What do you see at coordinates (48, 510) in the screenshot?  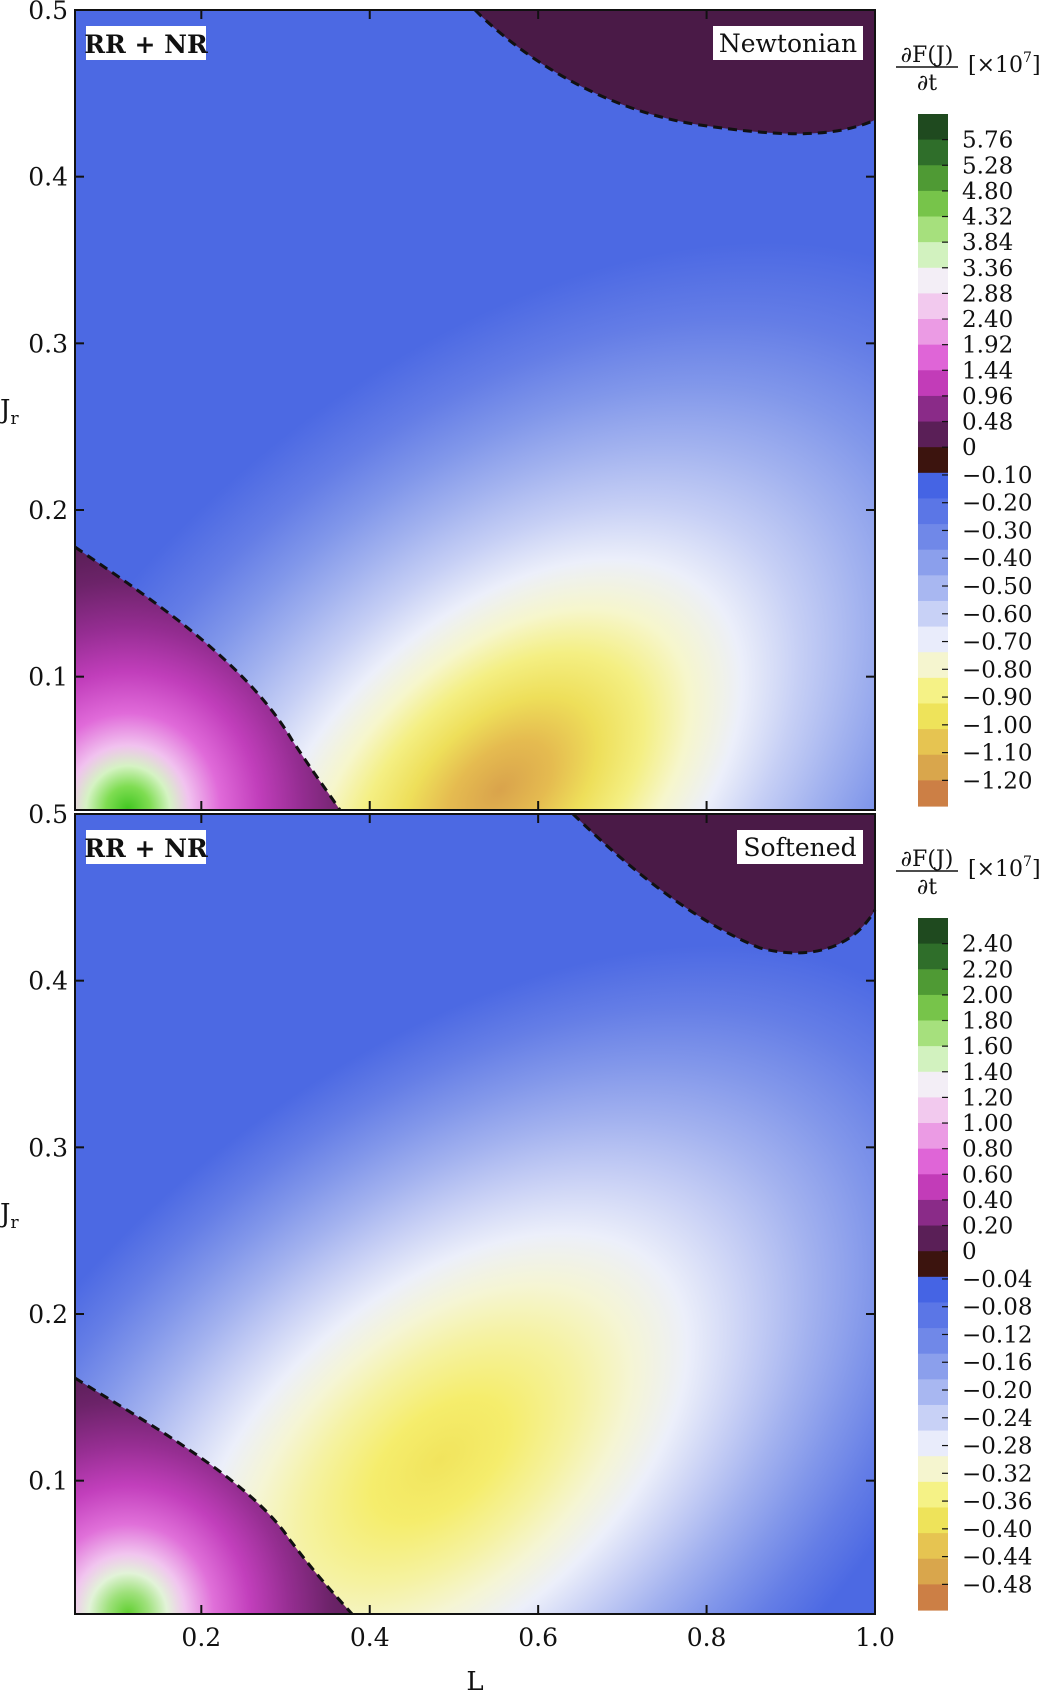 I see `y-tick-label: 0.2` at bounding box center [48, 510].